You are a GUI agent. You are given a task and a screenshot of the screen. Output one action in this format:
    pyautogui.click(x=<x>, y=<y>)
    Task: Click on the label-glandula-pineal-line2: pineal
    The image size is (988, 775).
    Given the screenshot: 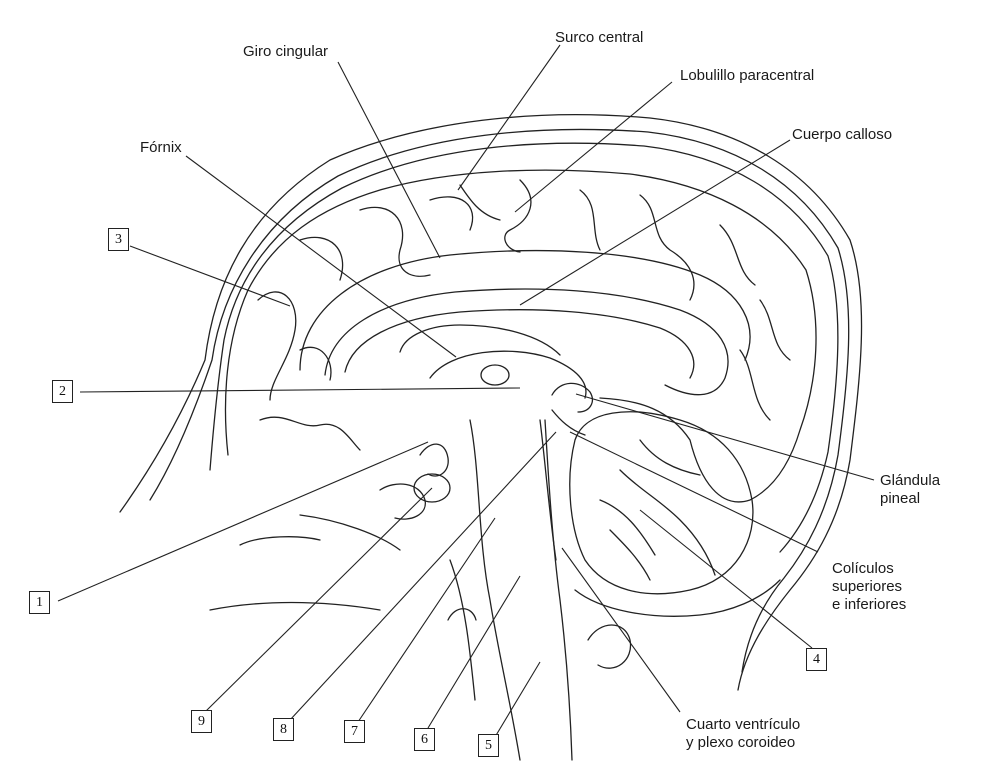 What is the action you would take?
    pyautogui.click(x=900, y=498)
    